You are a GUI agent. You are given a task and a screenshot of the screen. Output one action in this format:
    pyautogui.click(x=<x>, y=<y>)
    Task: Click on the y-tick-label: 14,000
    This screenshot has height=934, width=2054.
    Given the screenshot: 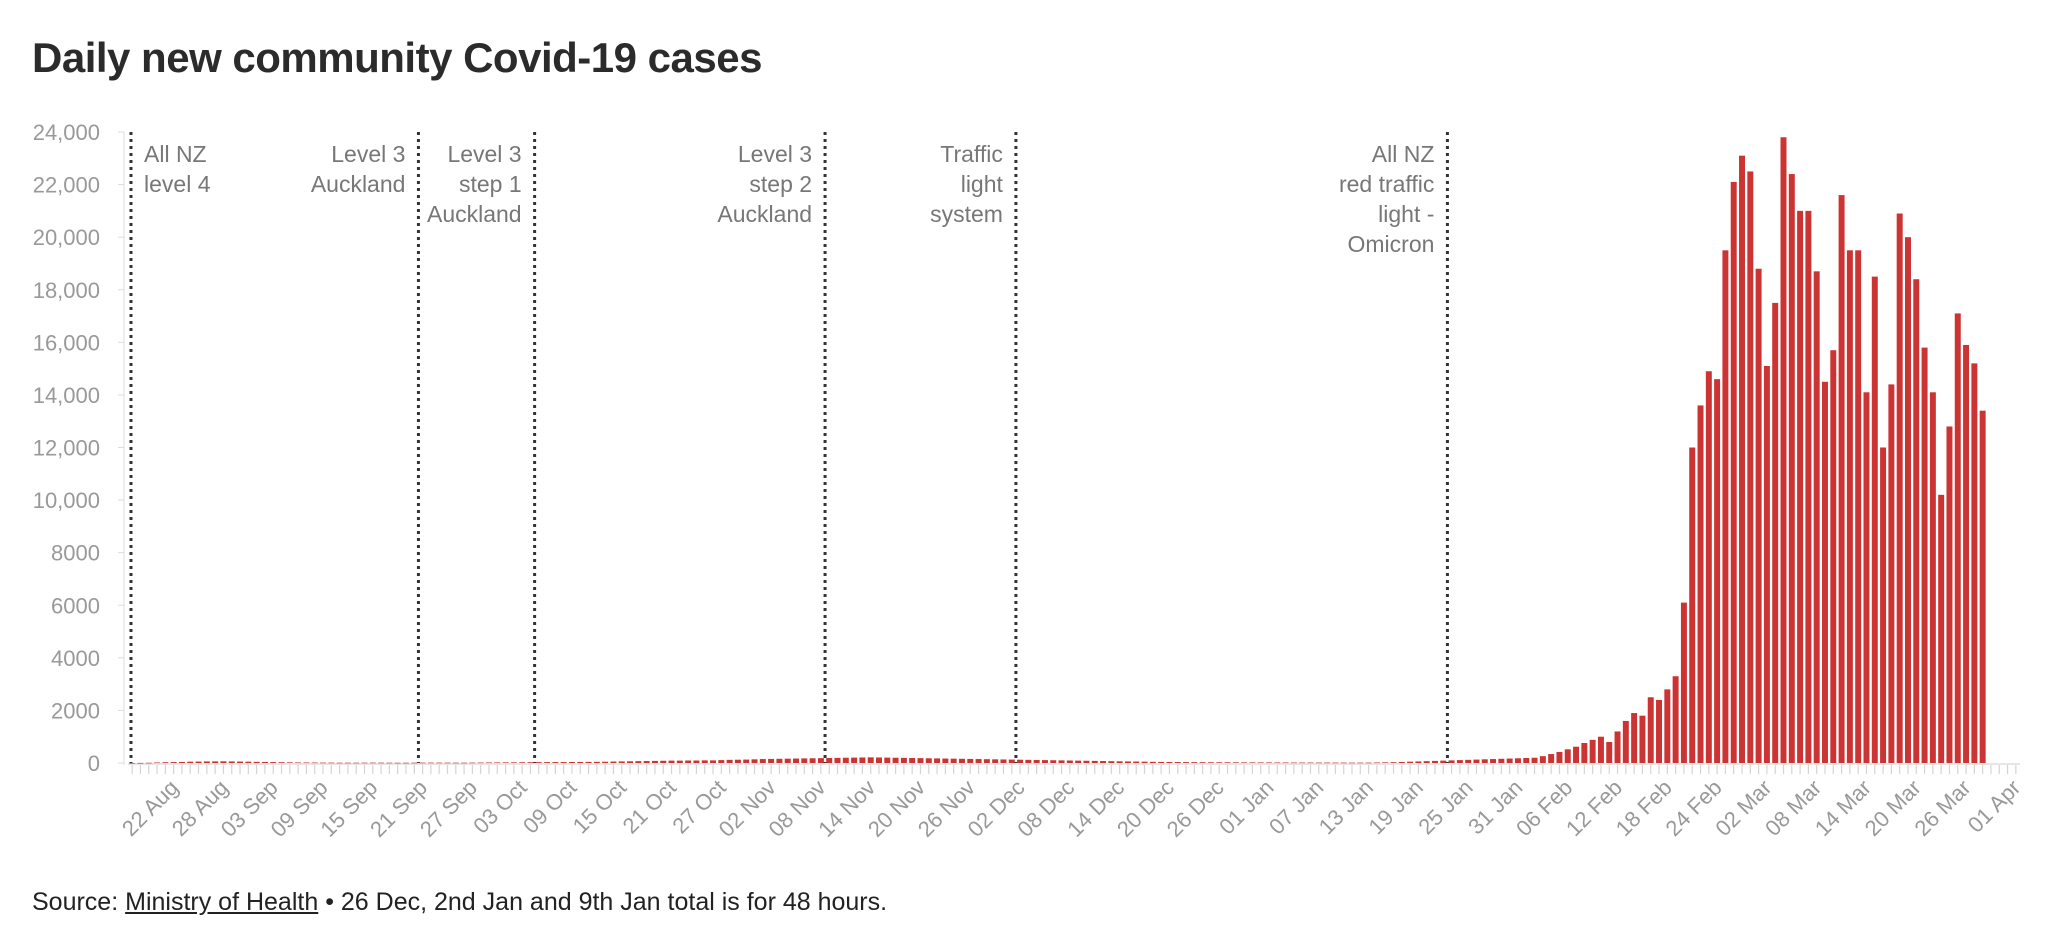 What is the action you would take?
    pyautogui.click(x=66, y=395)
    